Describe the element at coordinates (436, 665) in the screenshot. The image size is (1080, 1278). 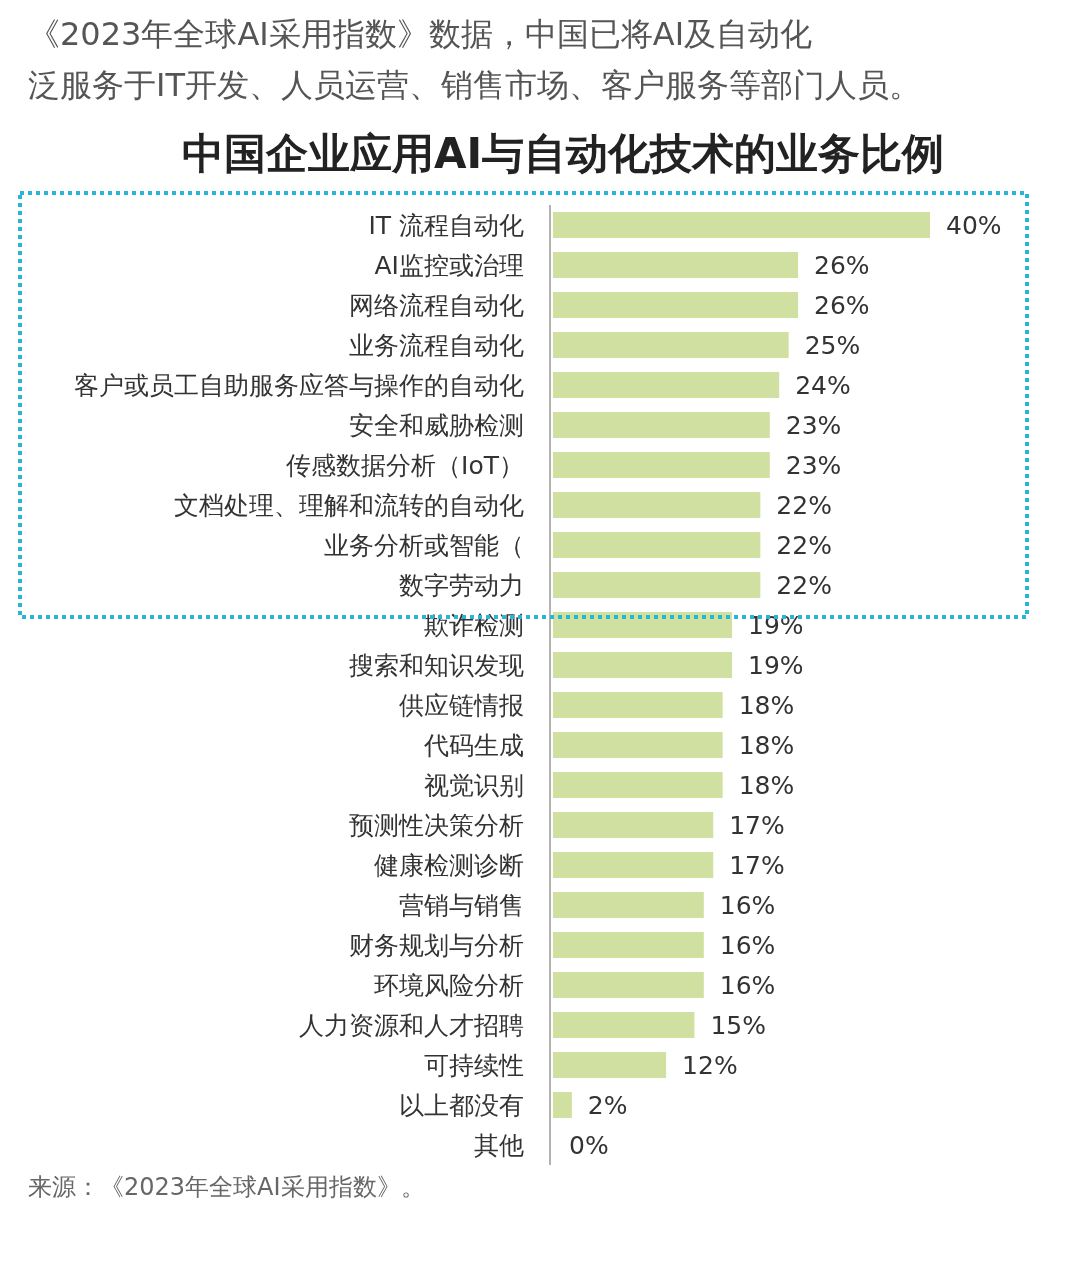
I see `y-tick-label: 搜索和知识发现` at that location.